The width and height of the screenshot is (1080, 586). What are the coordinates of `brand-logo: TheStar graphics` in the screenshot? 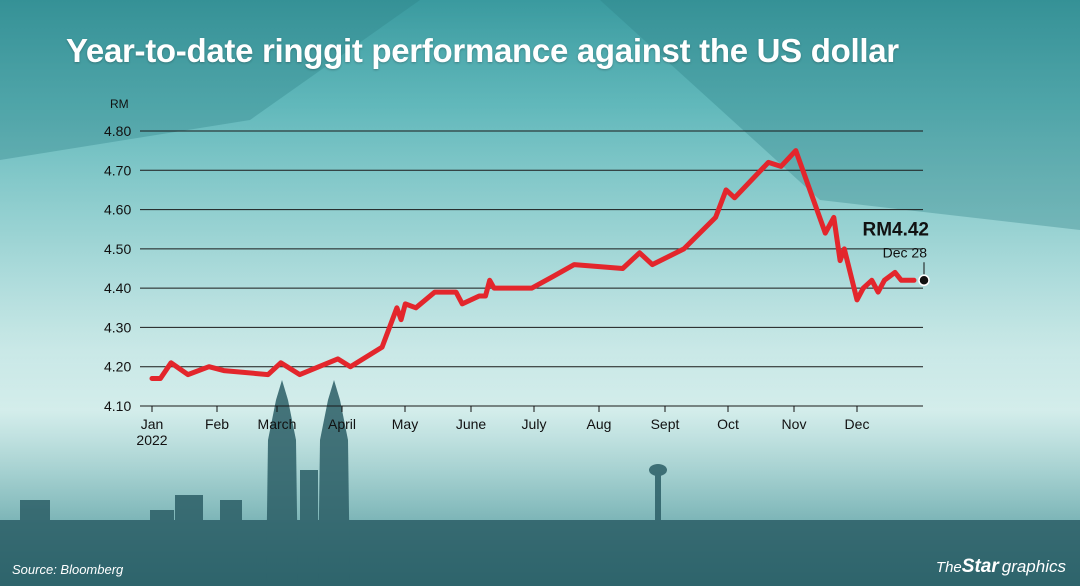 It's located at (1001, 567).